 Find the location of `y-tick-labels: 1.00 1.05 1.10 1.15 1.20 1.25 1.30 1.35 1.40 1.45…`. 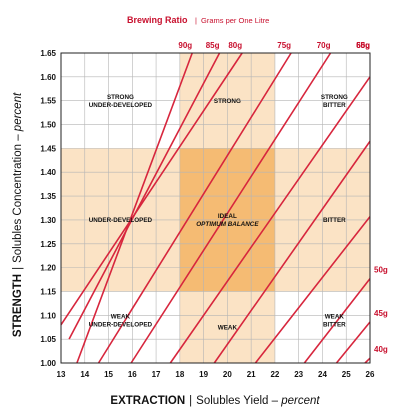

y-tick-labels: 1.00 1.05 1.10 1.15 1.20 1.25 1.30 1.35 1.40 1.45… is located at coordinates (48, 208).